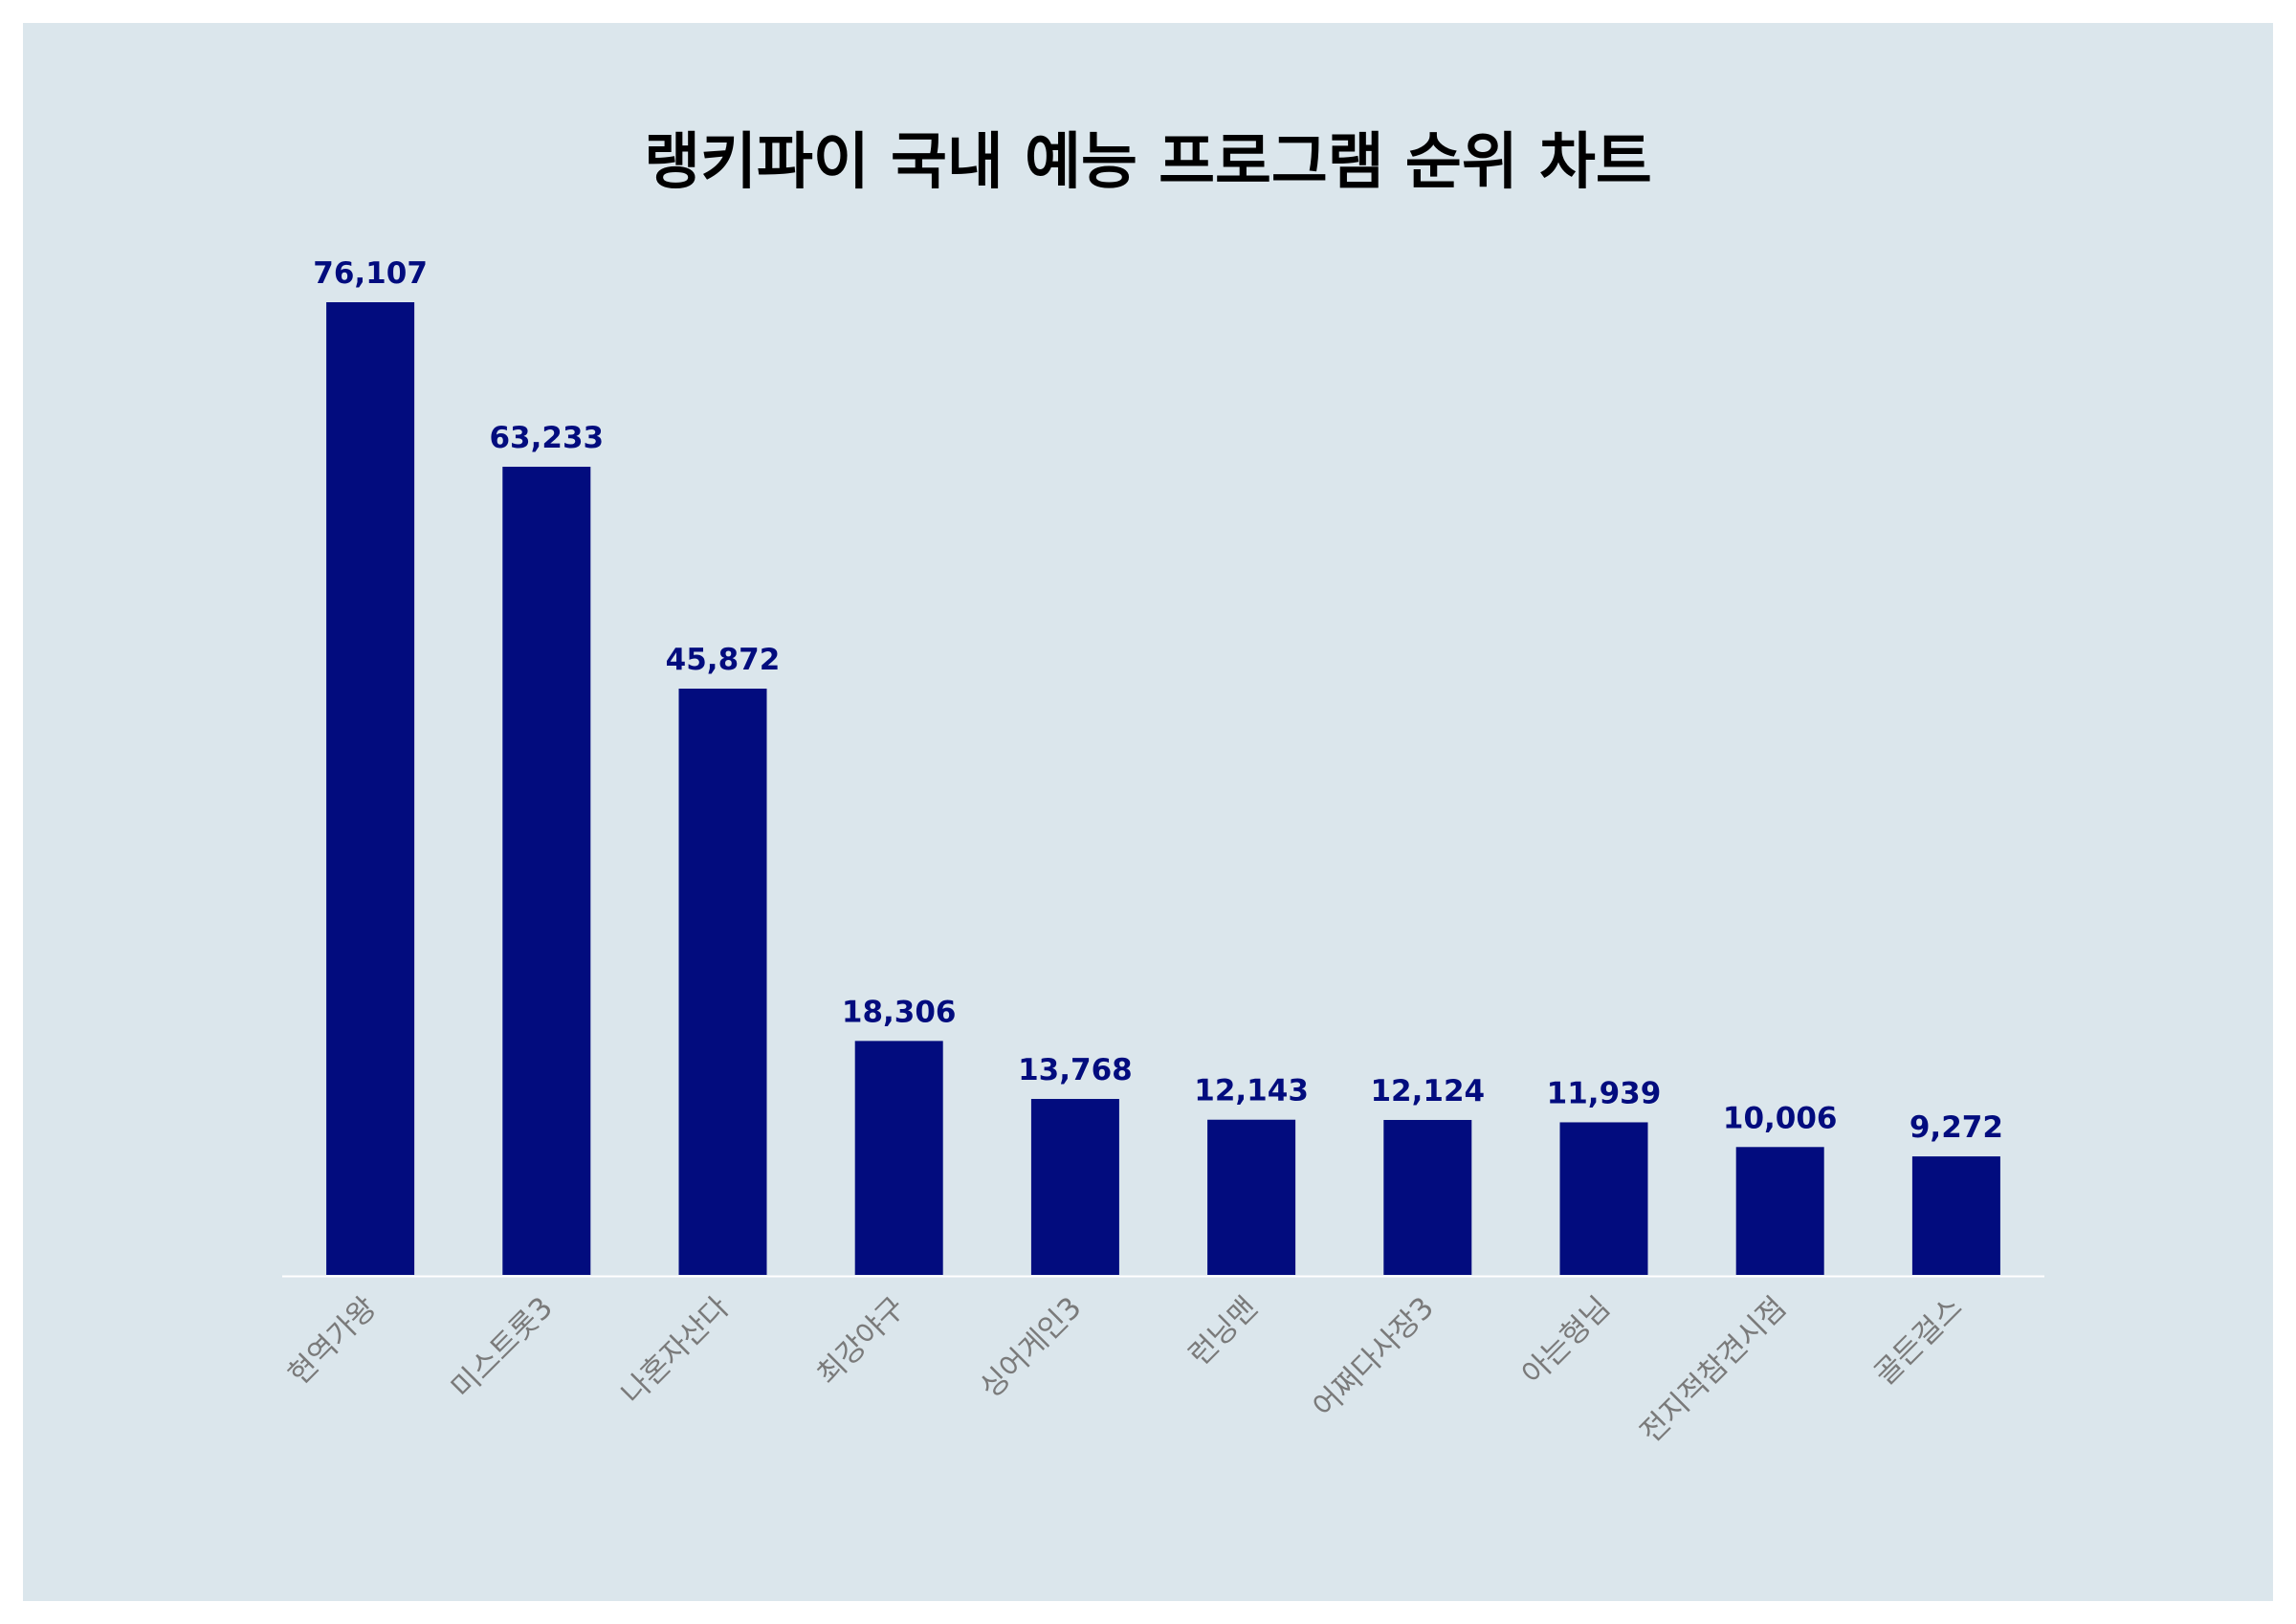  Describe the element at coordinates (1956, 1128) in the screenshot. I see `value-label-10: 9,272` at that location.